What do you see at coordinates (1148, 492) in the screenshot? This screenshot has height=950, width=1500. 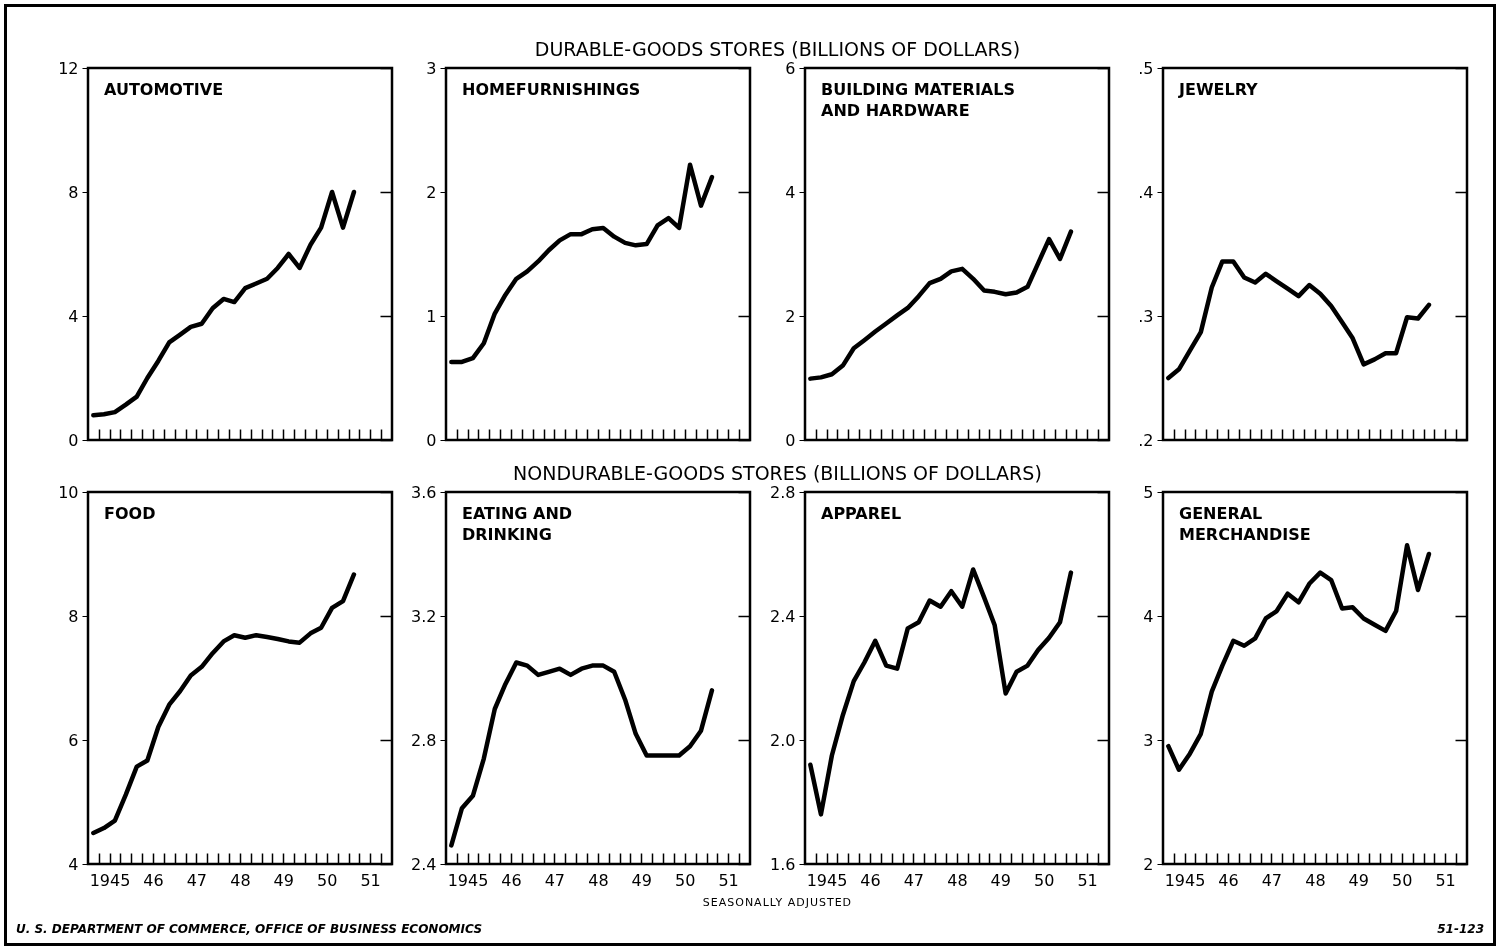 I see `y-tick-label: 5` at bounding box center [1148, 492].